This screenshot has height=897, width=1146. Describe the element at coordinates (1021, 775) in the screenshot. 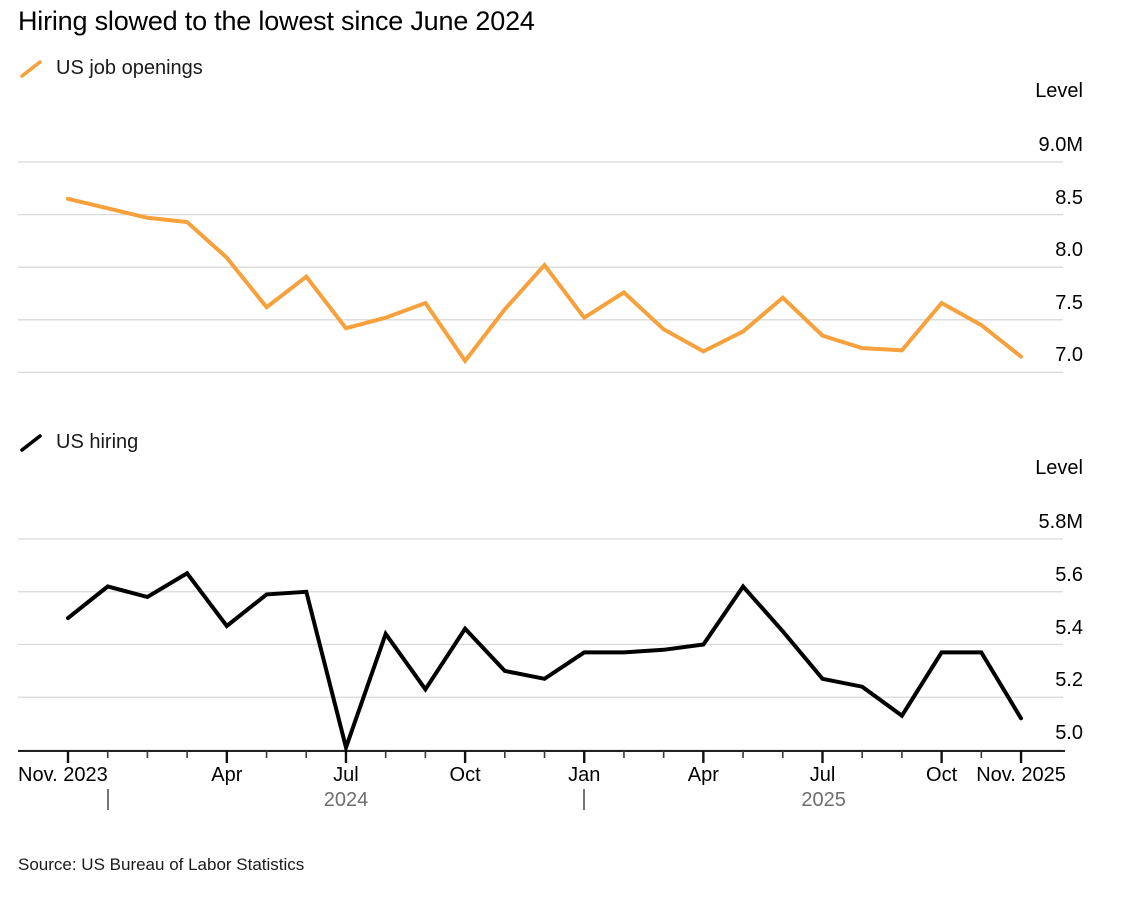

I see `x-tick-label: Nov. 2025` at that location.